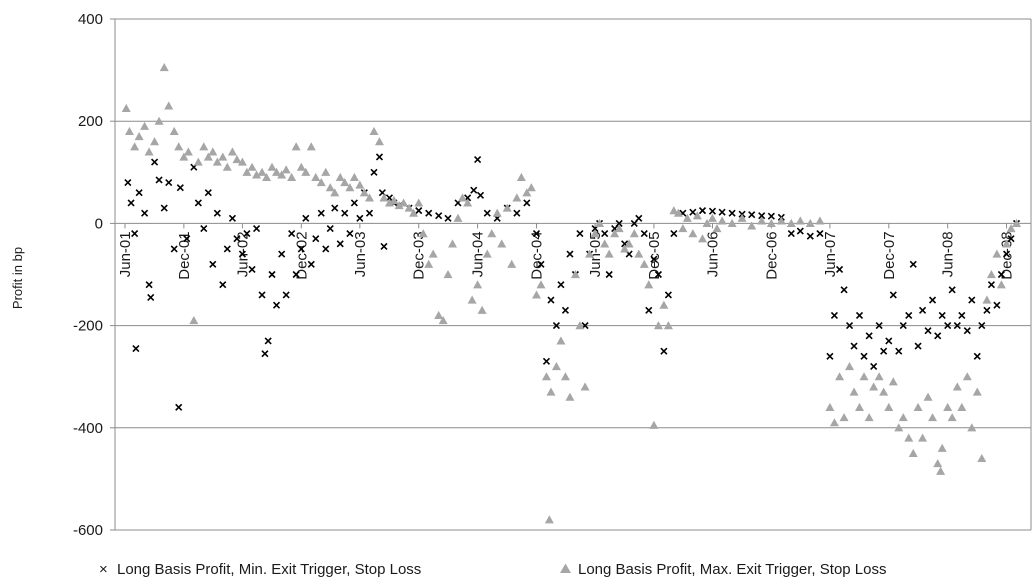 Image resolution: width=1034 pixels, height=581 pixels. I want to click on y-tick-label: -400, so click(88, 428).